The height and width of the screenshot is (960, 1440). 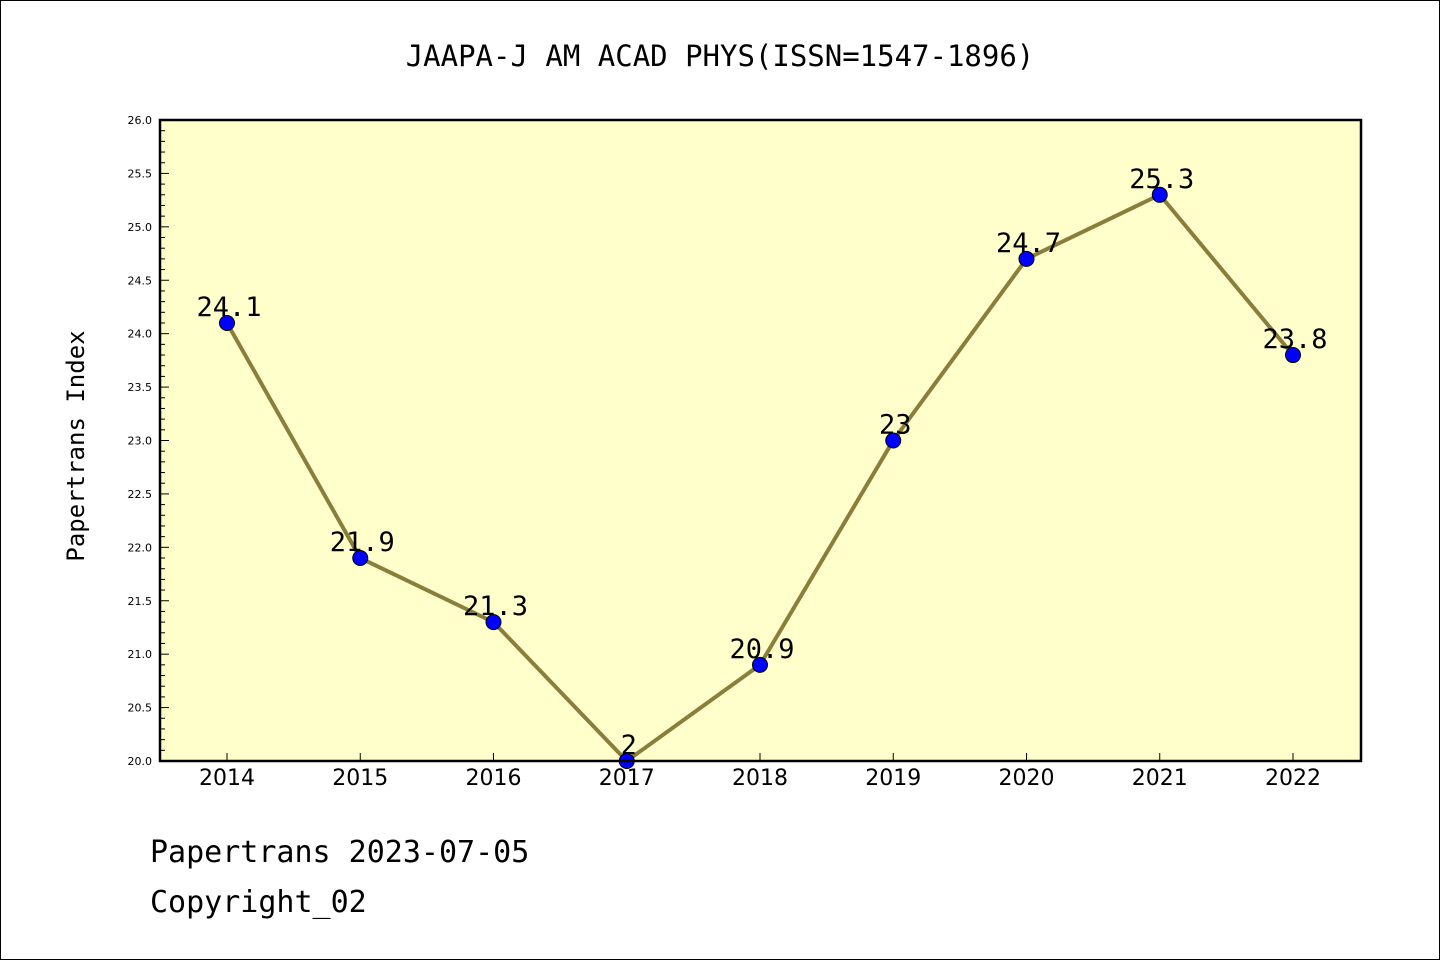 I want to click on y-tick-label: 25.0, so click(x=140, y=227).